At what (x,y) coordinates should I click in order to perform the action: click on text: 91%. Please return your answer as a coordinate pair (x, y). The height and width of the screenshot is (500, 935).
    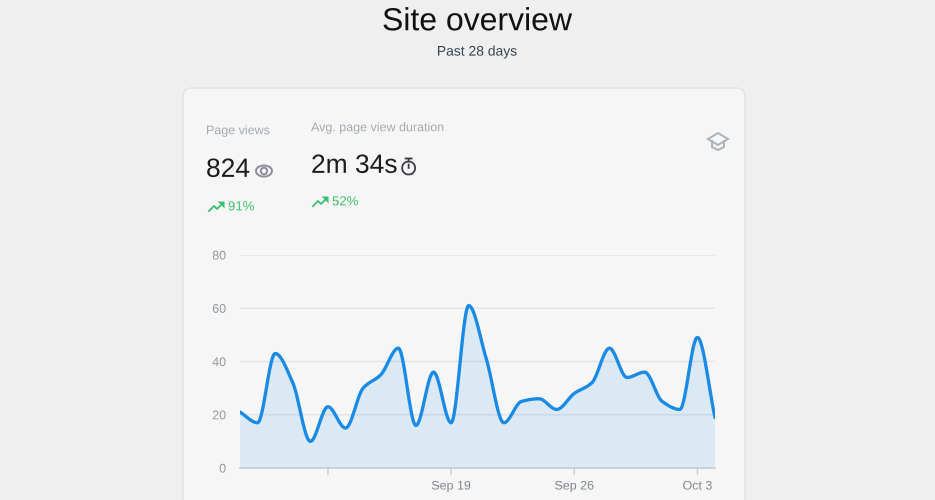
    Looking at the image, I should click on (241, 206).